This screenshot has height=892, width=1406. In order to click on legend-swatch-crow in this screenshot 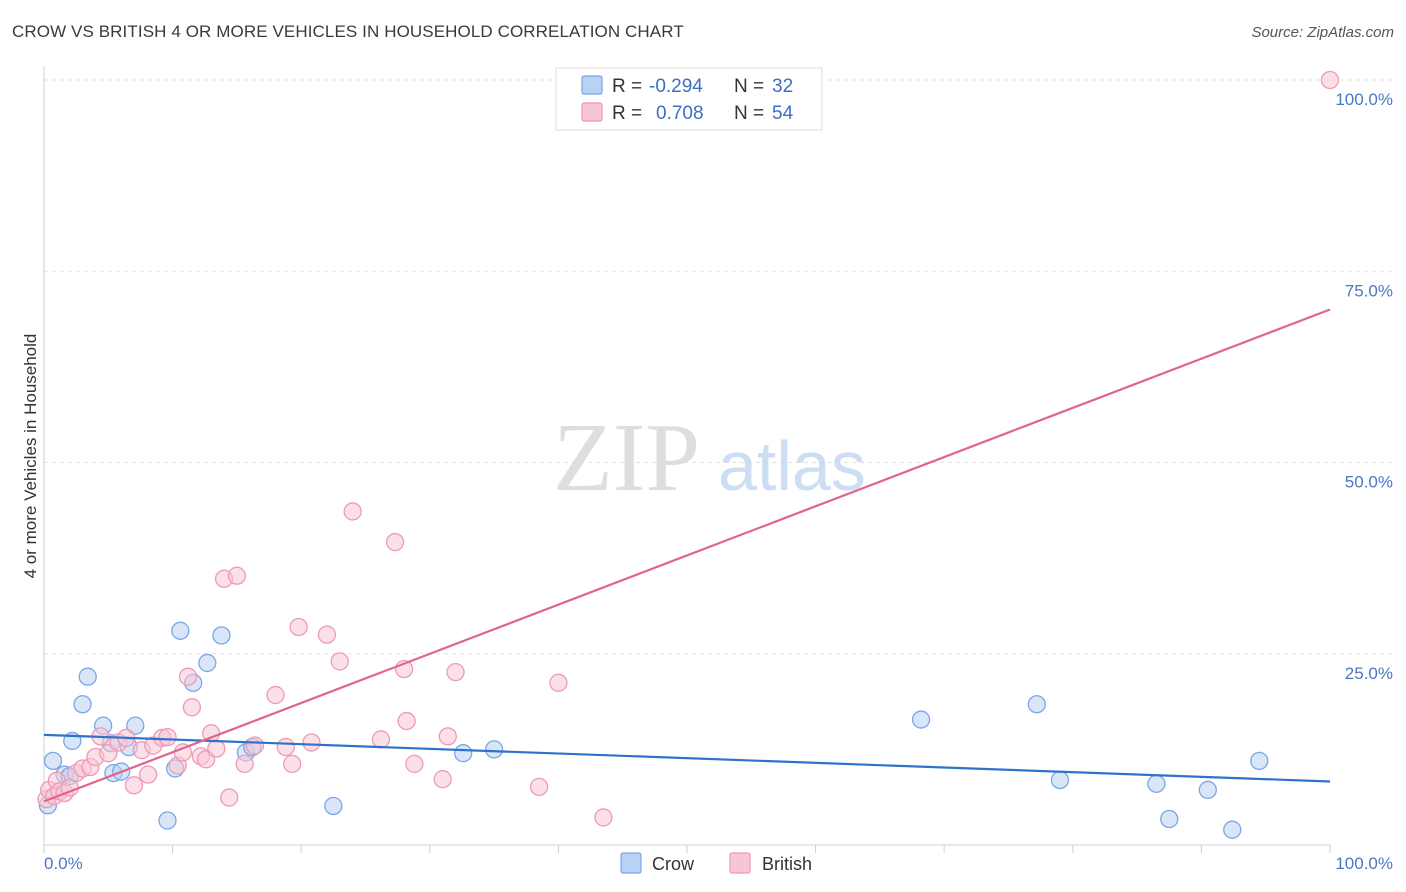, I will do `click(592, 85)`.